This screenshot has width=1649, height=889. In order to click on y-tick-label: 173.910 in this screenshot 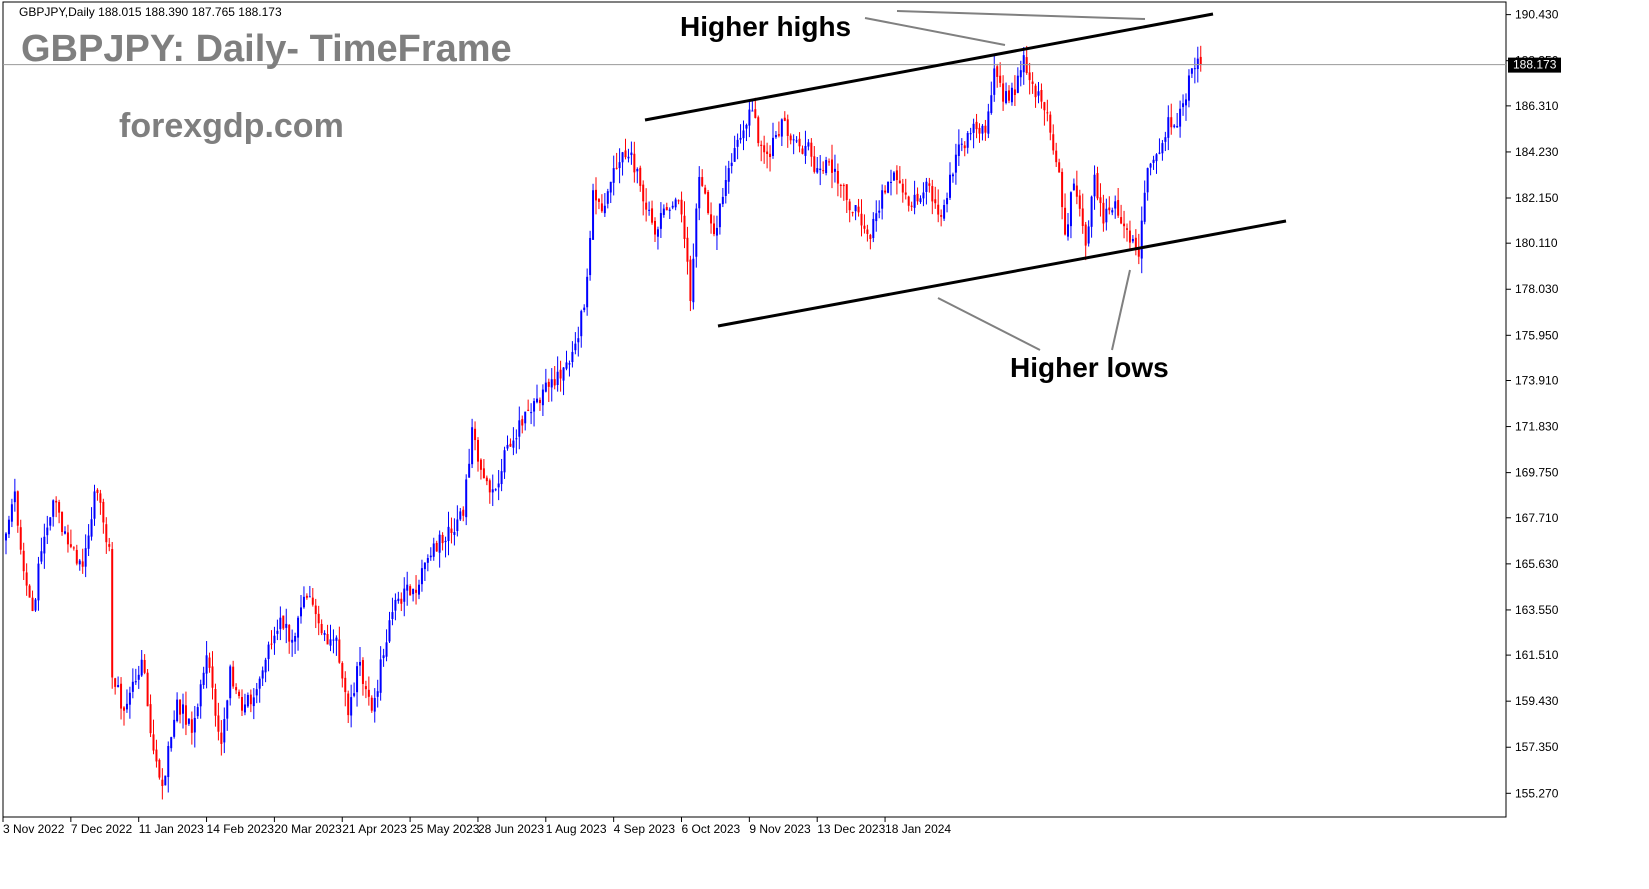, I will do `click(1537, 380)`.